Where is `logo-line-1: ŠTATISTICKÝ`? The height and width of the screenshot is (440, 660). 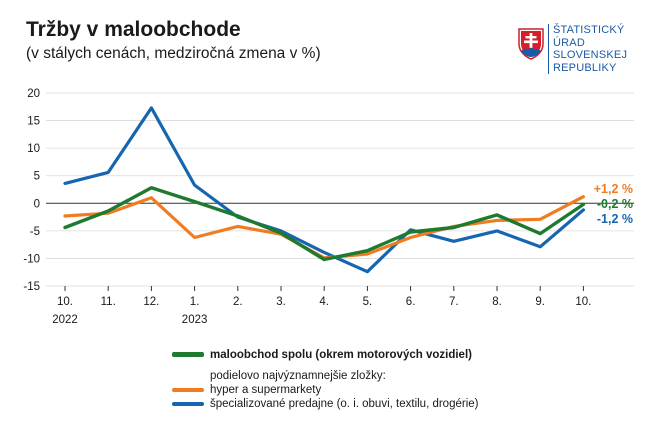
logo-line-1: ŠTATISTICKÝ is located at coordinates (589, 30).